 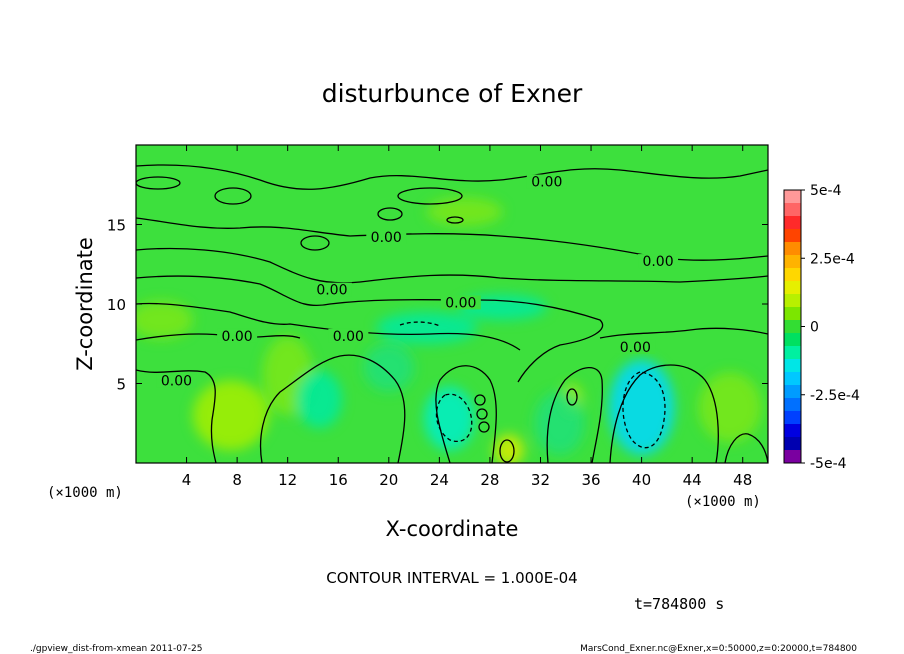 I want to click on x-tick-label: 40, so click(x=641, y=480).